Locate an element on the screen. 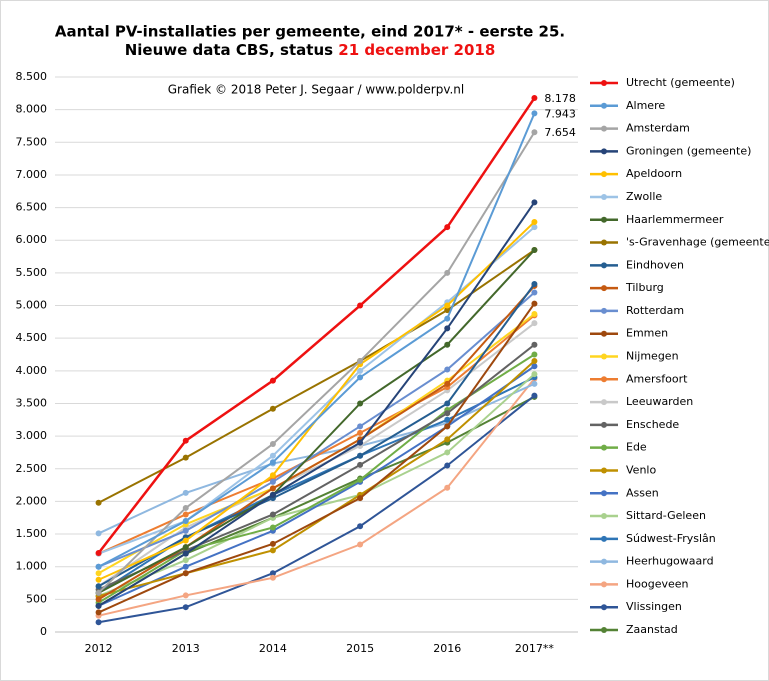 The image size is (769, 681). y-tick-label: 4.500 is located at coordinates (32, 337).